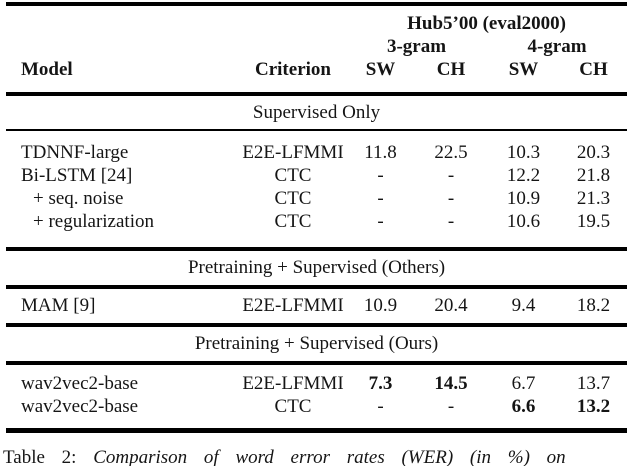 Image resolution: width=630 pixels, height=466 pixels. I want to click on cell-wer-ch3: 14.5, so click(451, 383).